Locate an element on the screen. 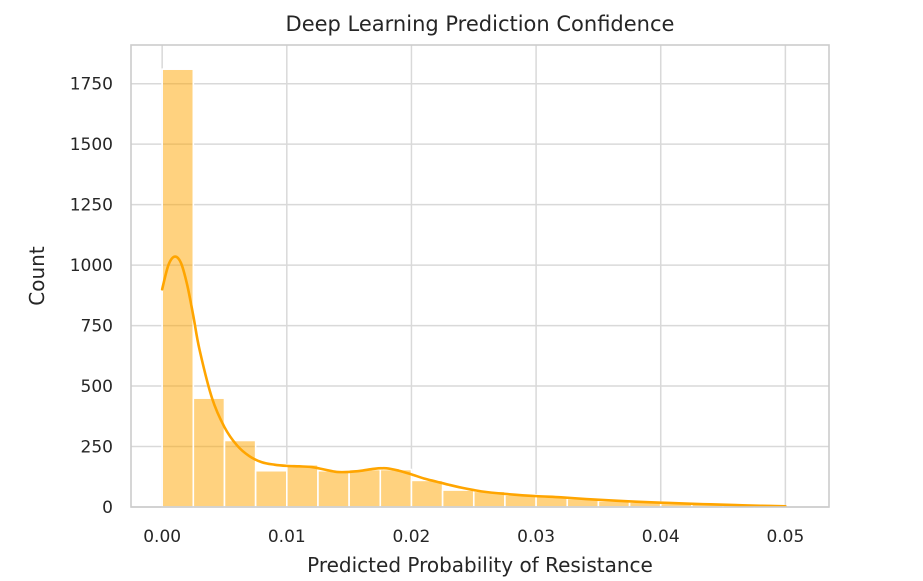  y-axis-label: Count is located at coordinates (37, 276).